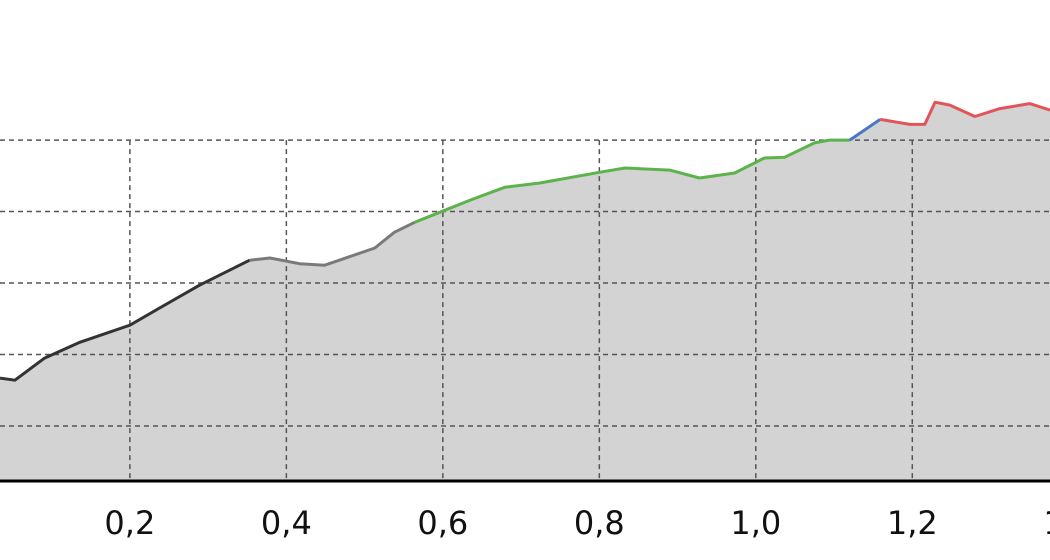 Image resolution: width=1050 pixels, height=560 pixels. I want to click on x-tick-label: 1,2, so click(912, 523).